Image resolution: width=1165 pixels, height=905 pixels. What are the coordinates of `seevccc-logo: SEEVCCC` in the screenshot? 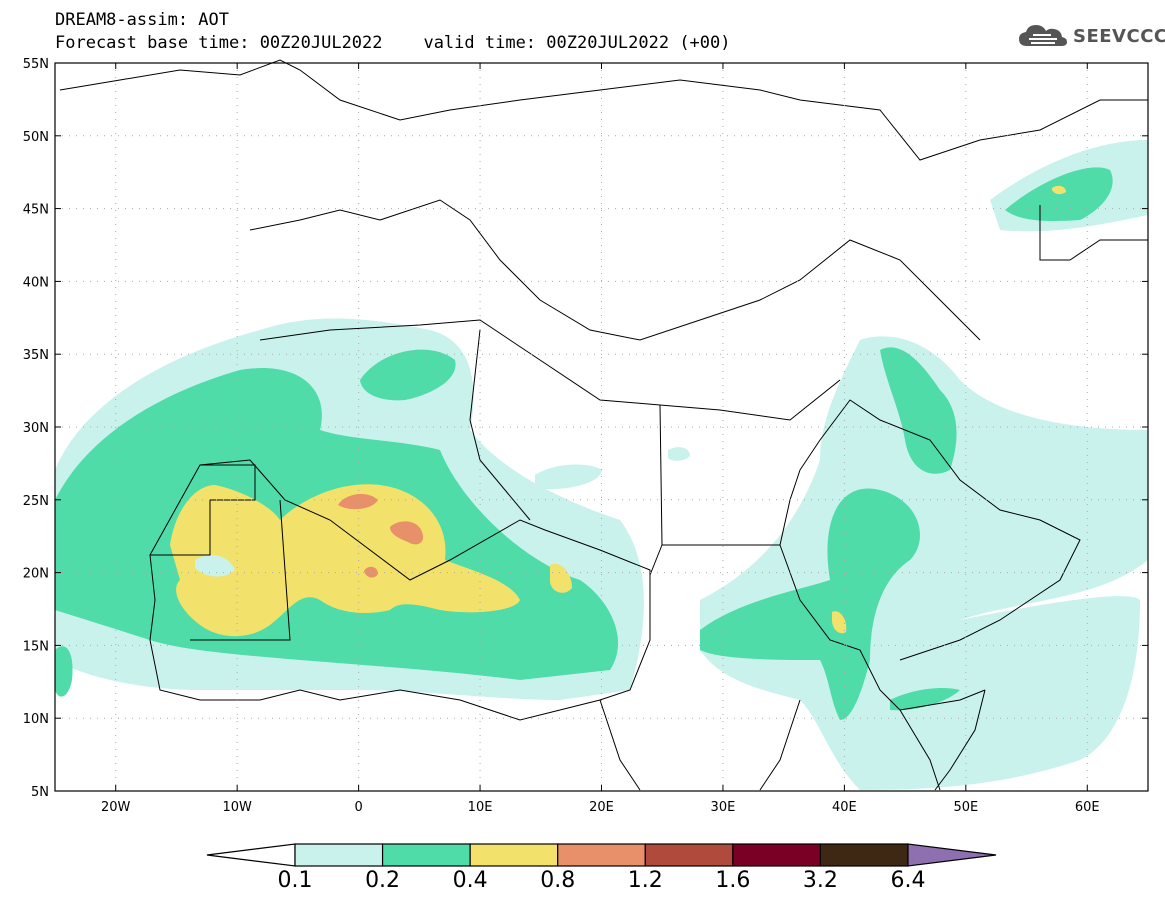 It's located at (1091, 36).